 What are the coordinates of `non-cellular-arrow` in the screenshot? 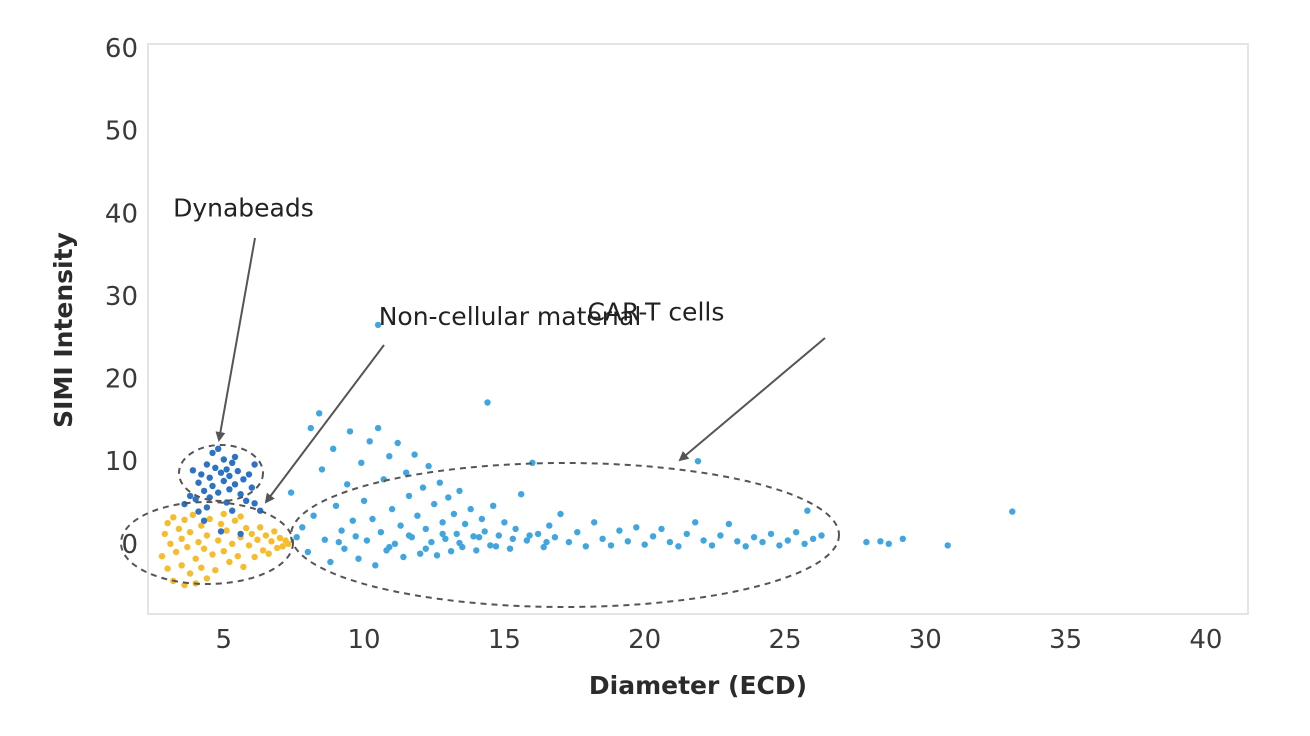 It's located at (324, 424).